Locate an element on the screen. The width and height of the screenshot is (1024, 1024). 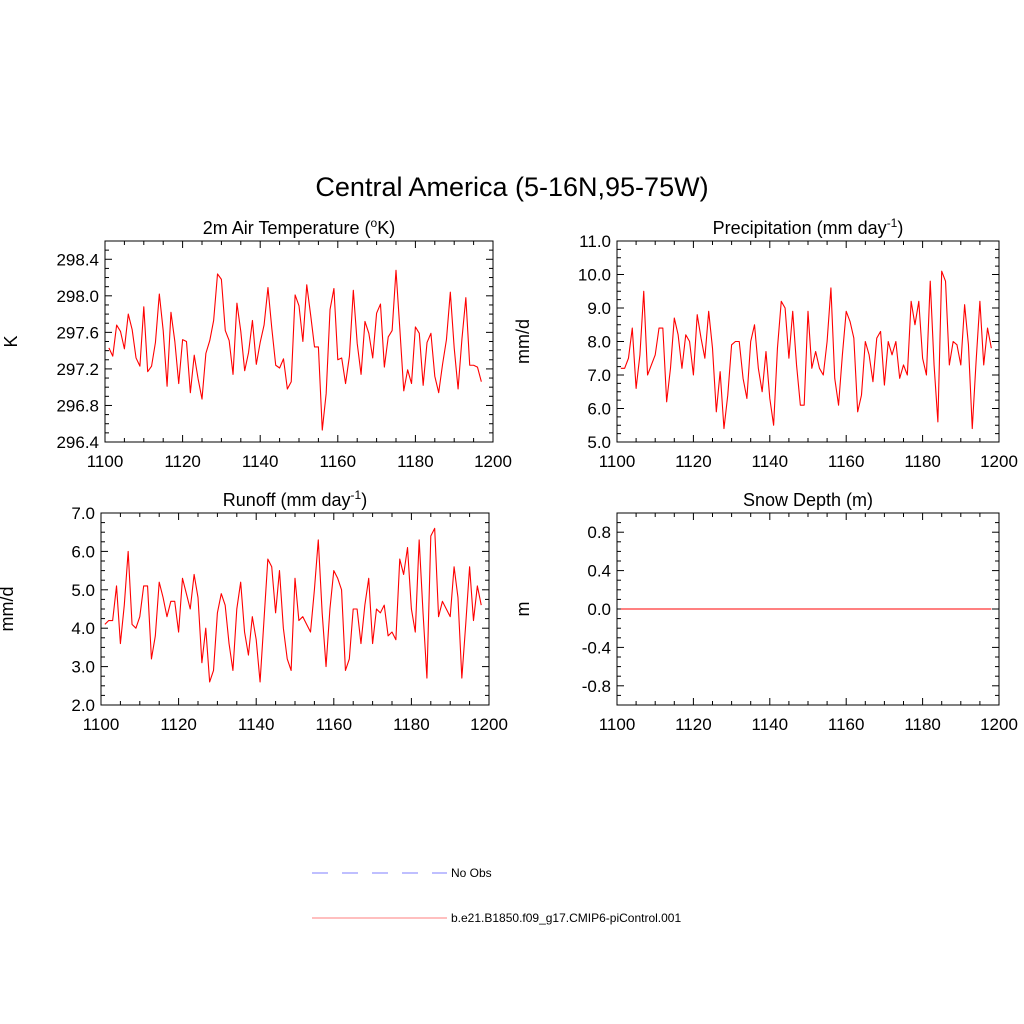
panel-title-text: Precipitation (mm day is located at coordinates (800, 228).